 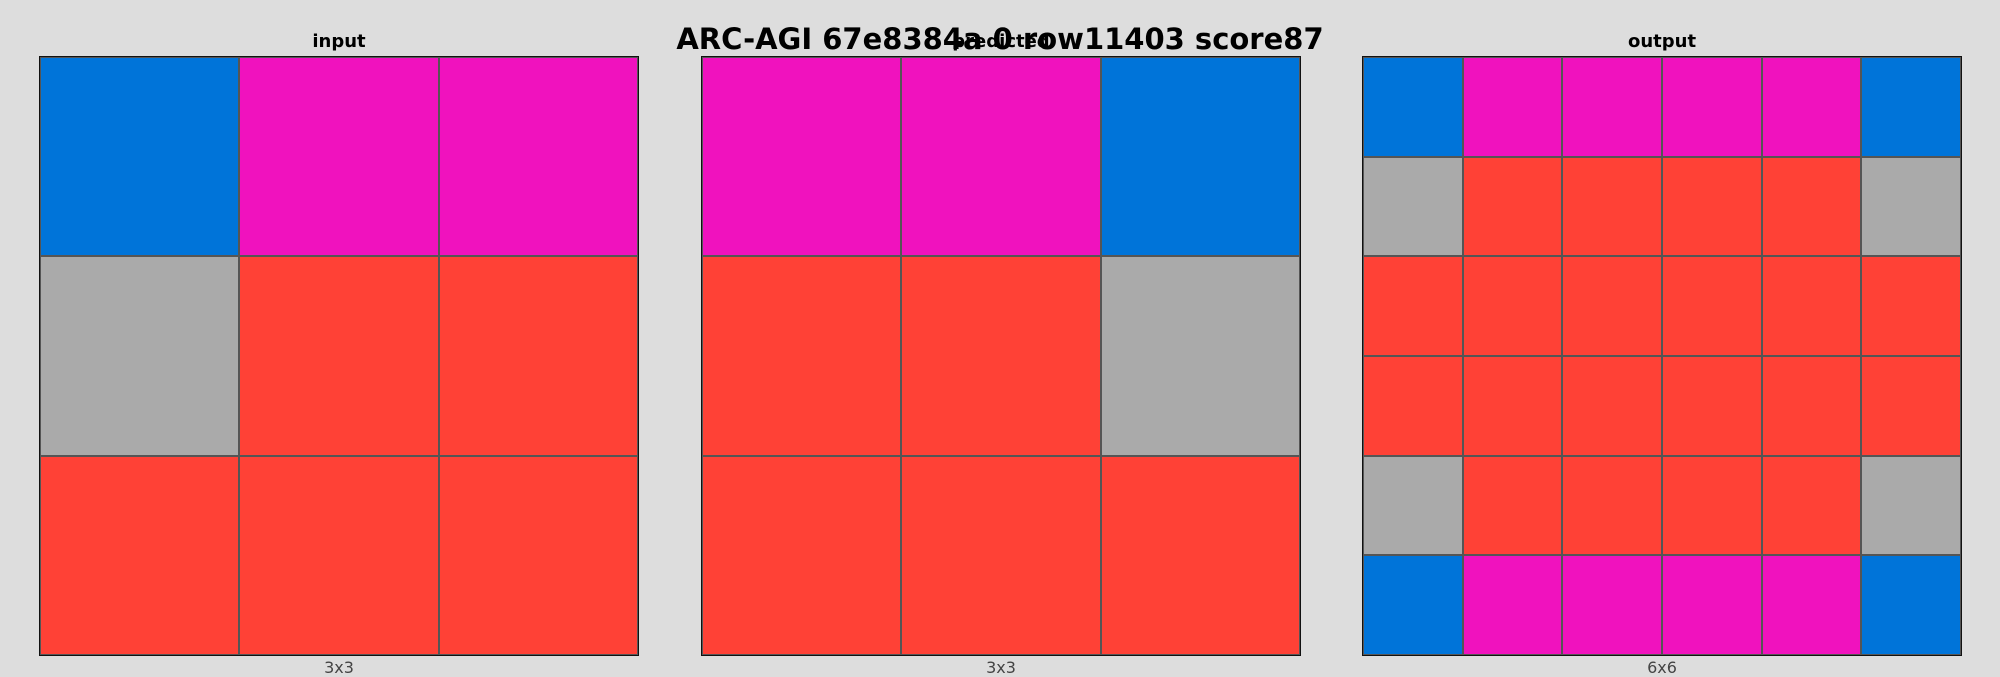 I want to click on panel-title: output, so click(x=1662, y=41).